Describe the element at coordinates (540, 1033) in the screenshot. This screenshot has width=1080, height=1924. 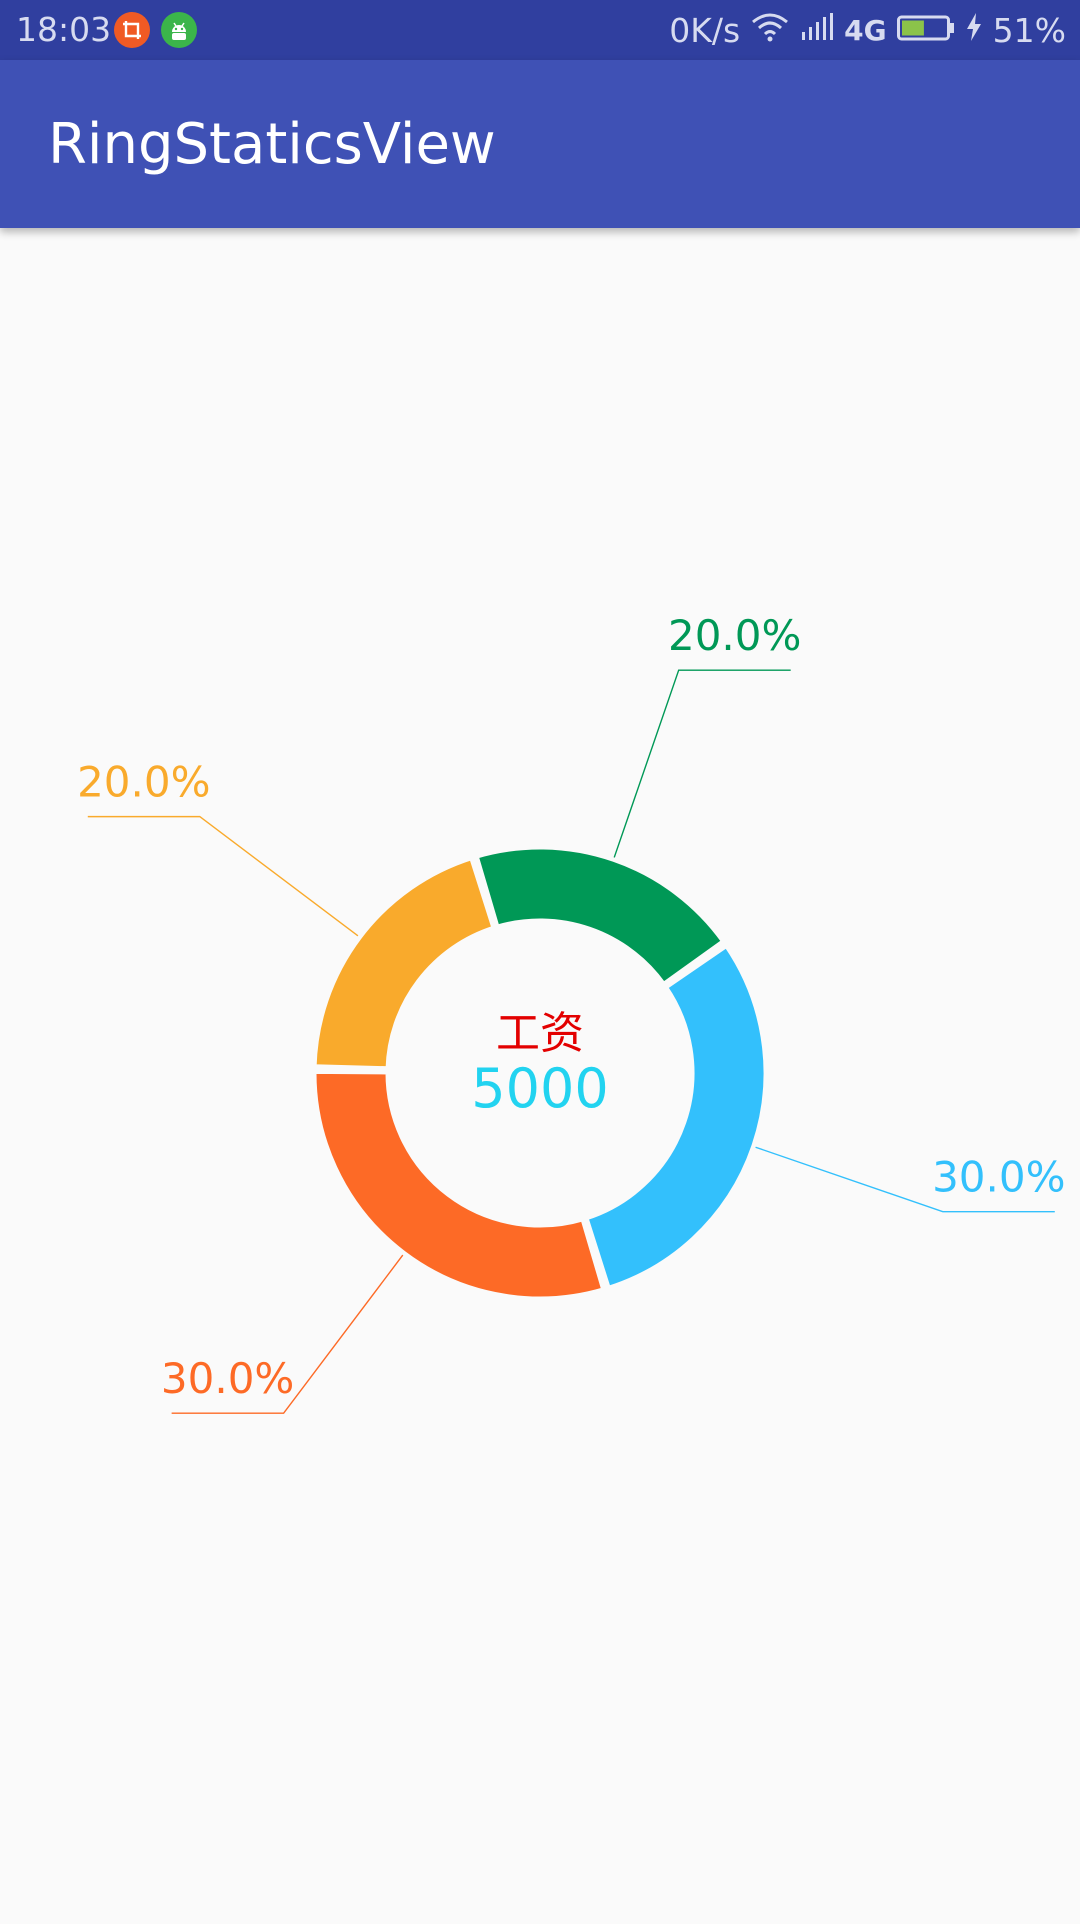
I see `center-title: 工资` at that location.